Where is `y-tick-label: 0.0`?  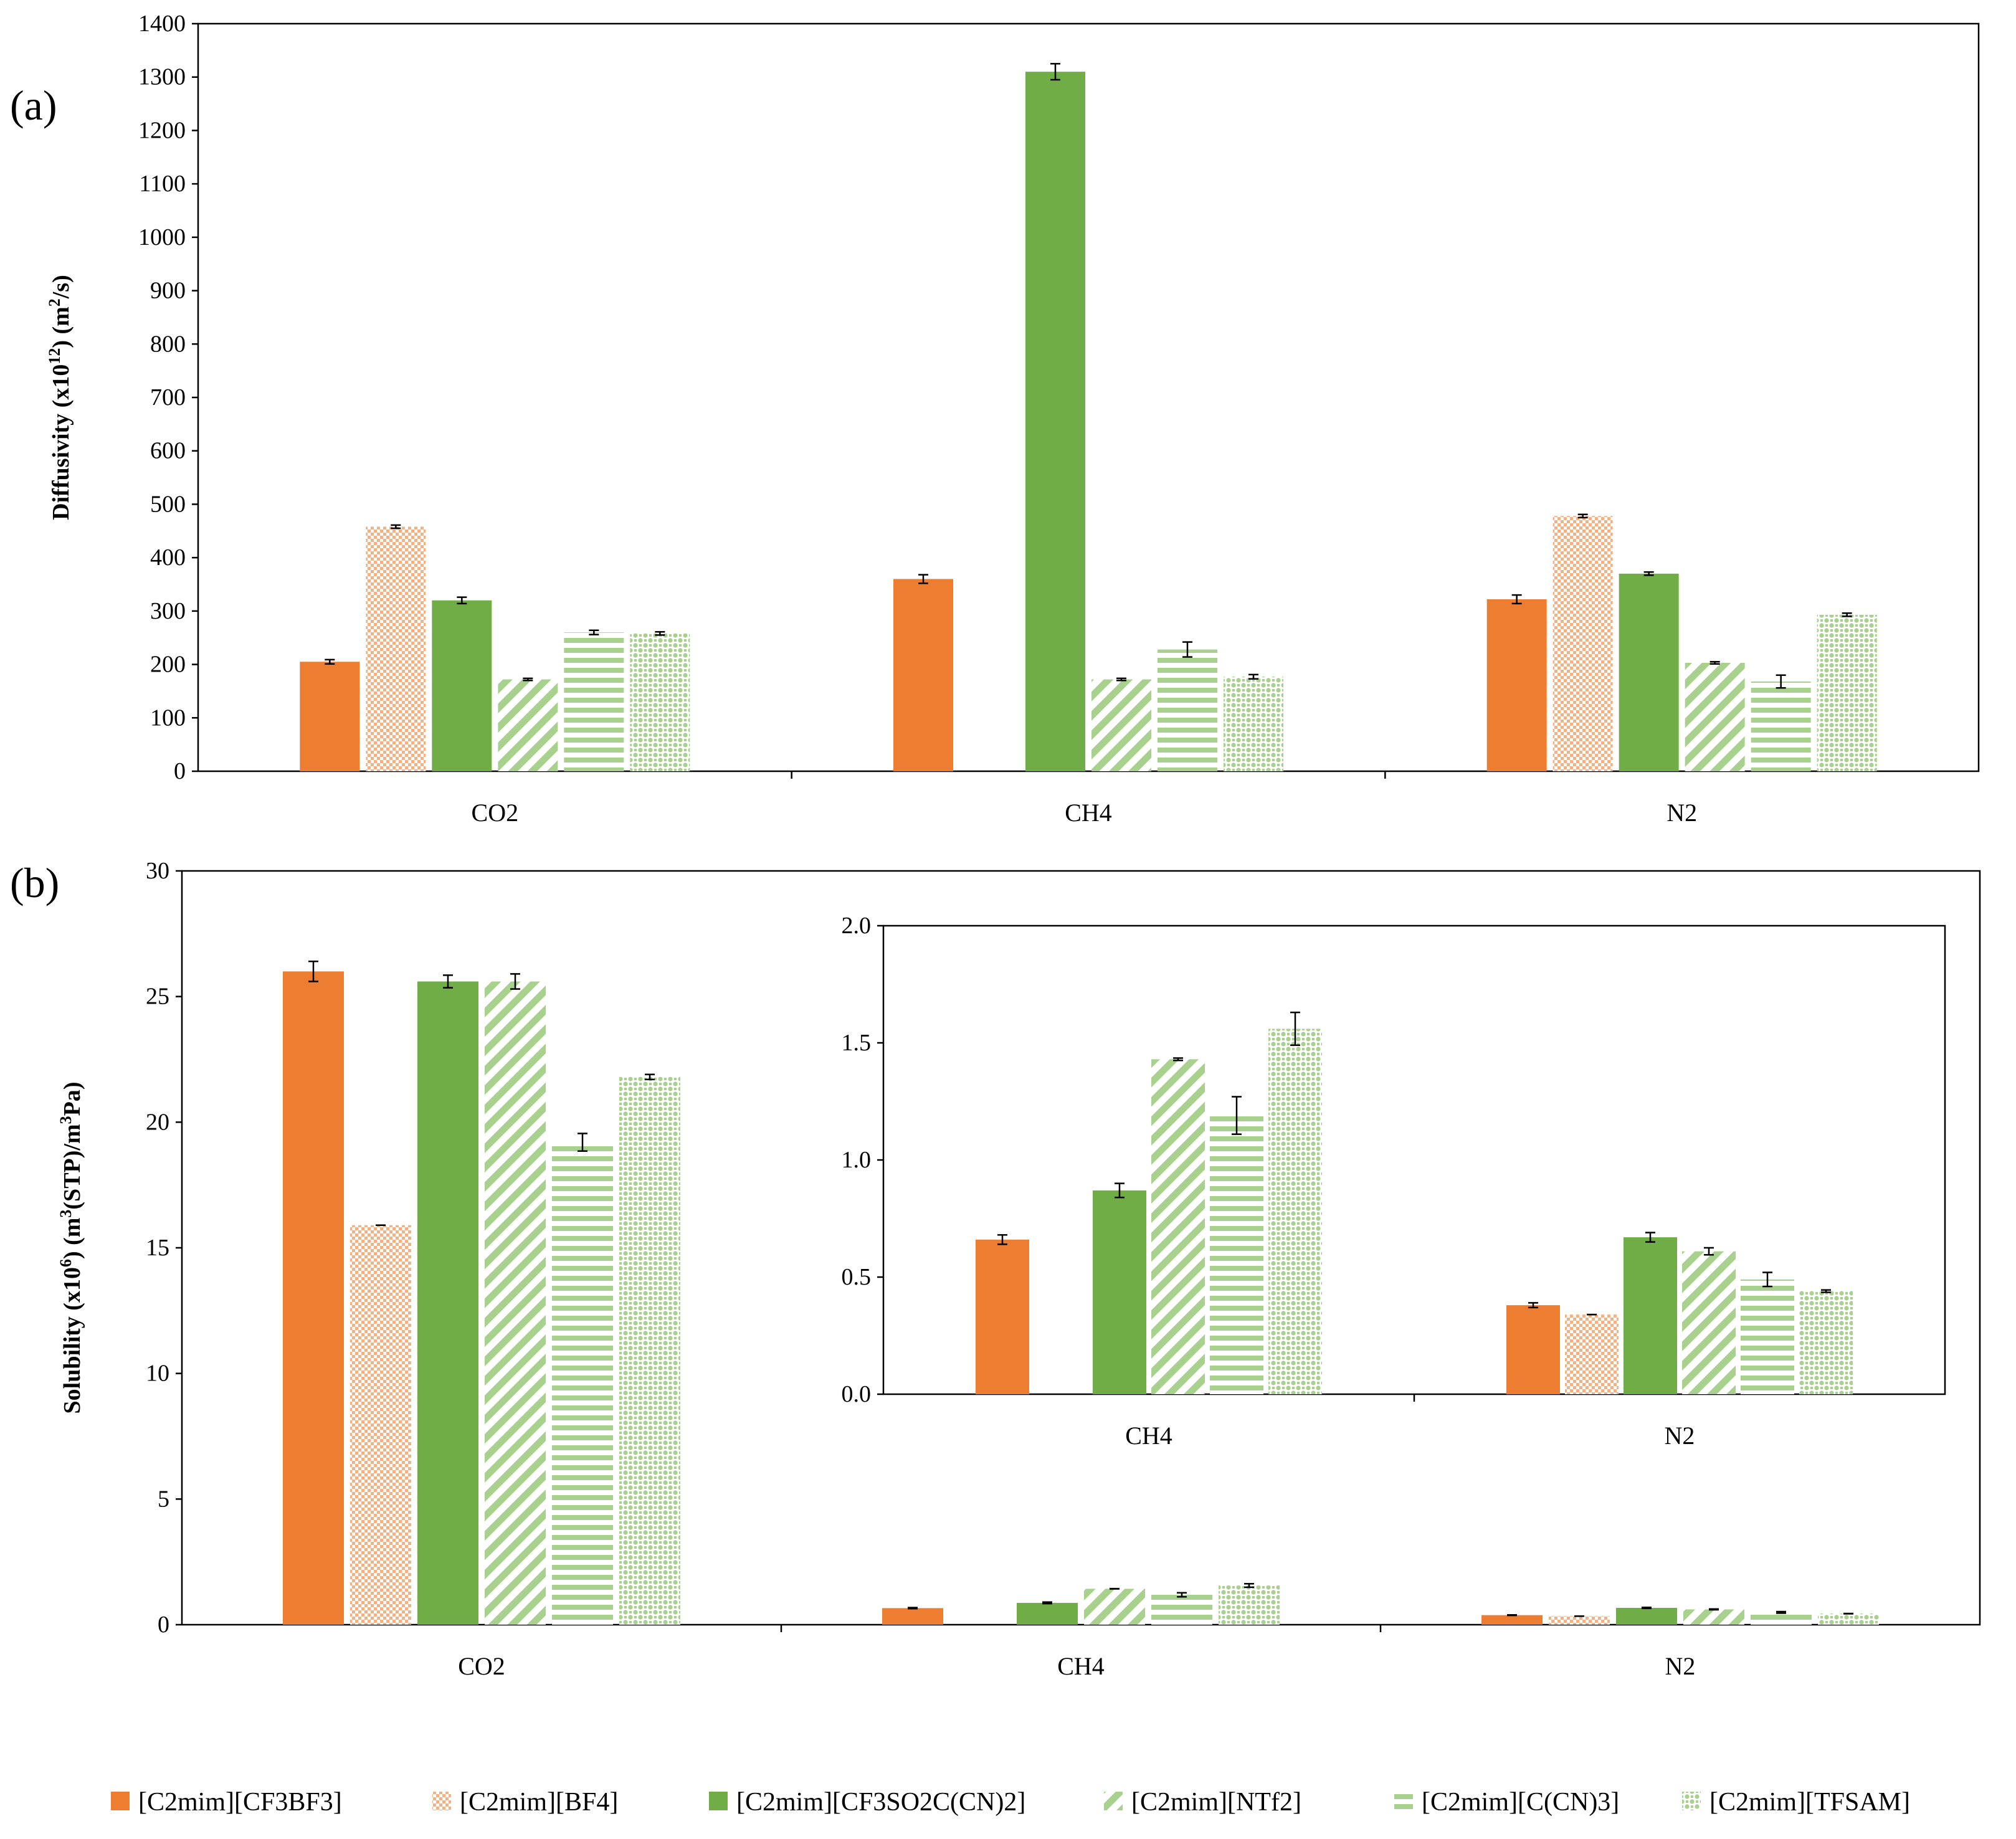 y-tick-label: 0.0 is located at coordinates (857, 1394).